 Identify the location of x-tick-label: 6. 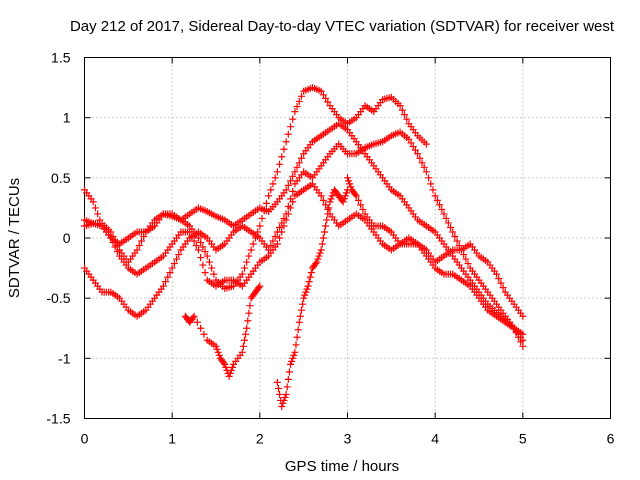
(611, 439).